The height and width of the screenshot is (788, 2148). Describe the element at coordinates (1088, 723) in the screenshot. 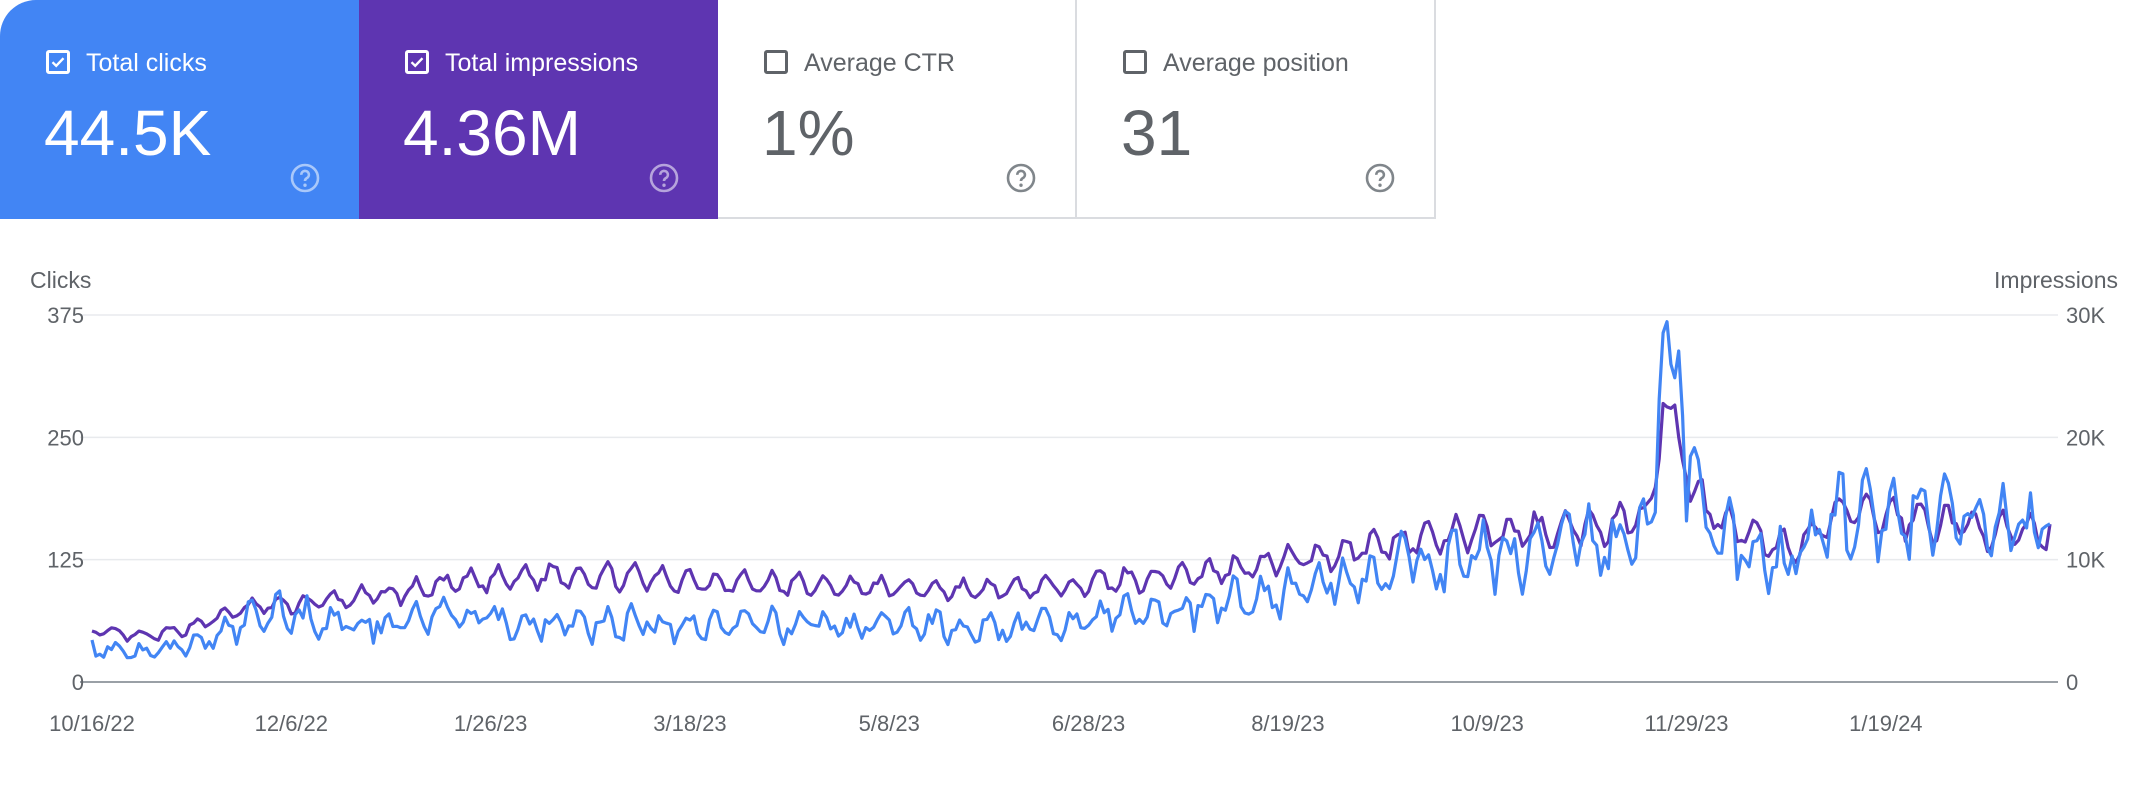

I see `x-tick-label: 6/28/23` at that location.